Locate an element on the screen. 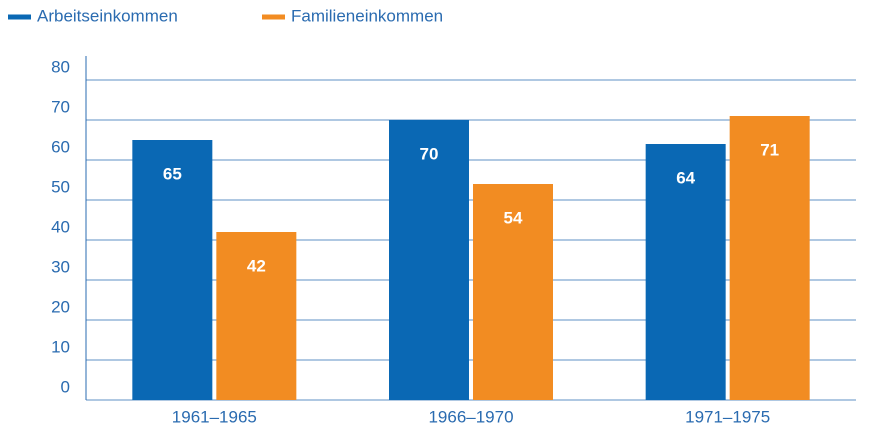 The height and width of the screenshot is (432, 872). legend-label: Arbeitseinkommen is located at coordinates (107, 15).